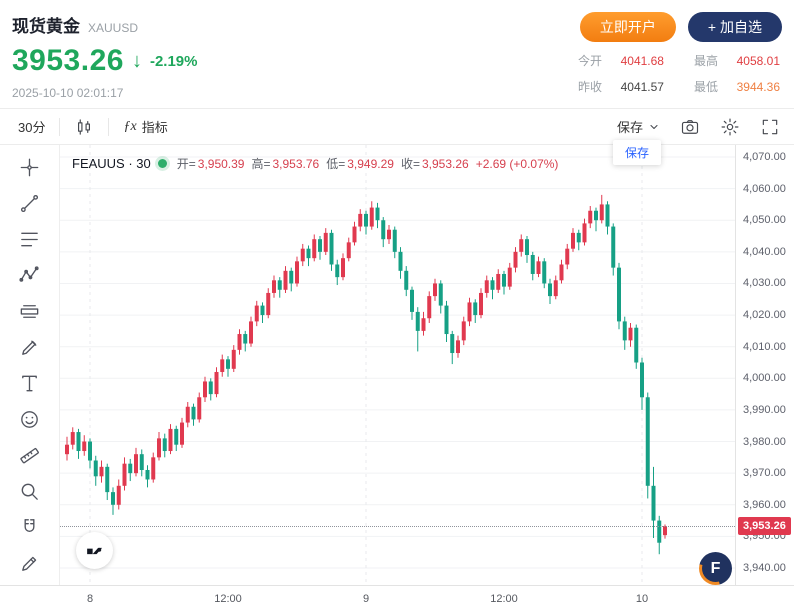 This screenshot has height=613, width=794. I want to click on magnet-icon, so click(29, 525).